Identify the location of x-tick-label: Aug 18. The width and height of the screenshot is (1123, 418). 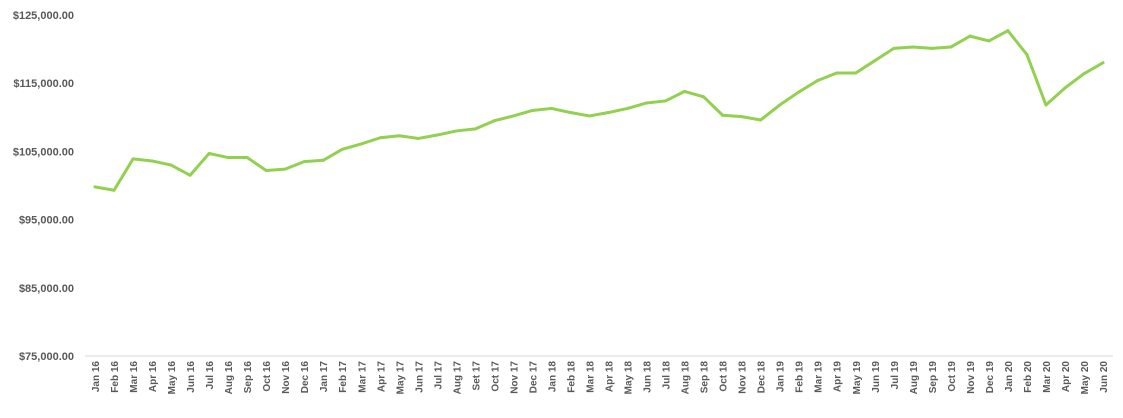
(686, 378).